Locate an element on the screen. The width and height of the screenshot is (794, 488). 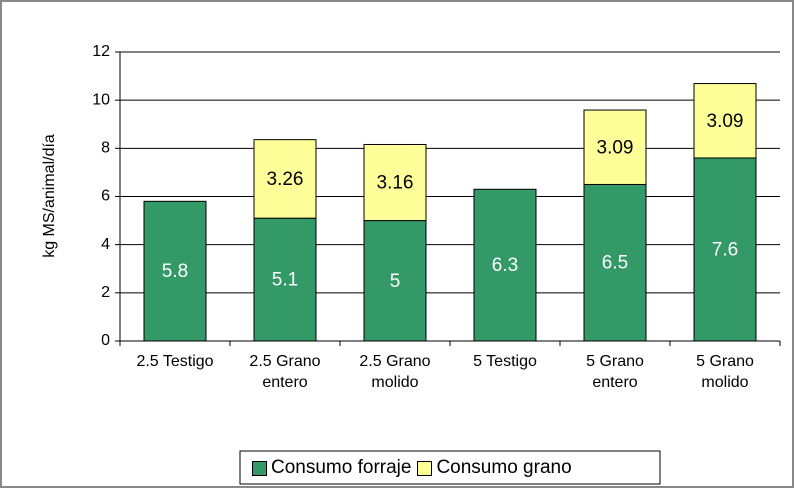
data-label: 5 is located at coordinates (395, 281).